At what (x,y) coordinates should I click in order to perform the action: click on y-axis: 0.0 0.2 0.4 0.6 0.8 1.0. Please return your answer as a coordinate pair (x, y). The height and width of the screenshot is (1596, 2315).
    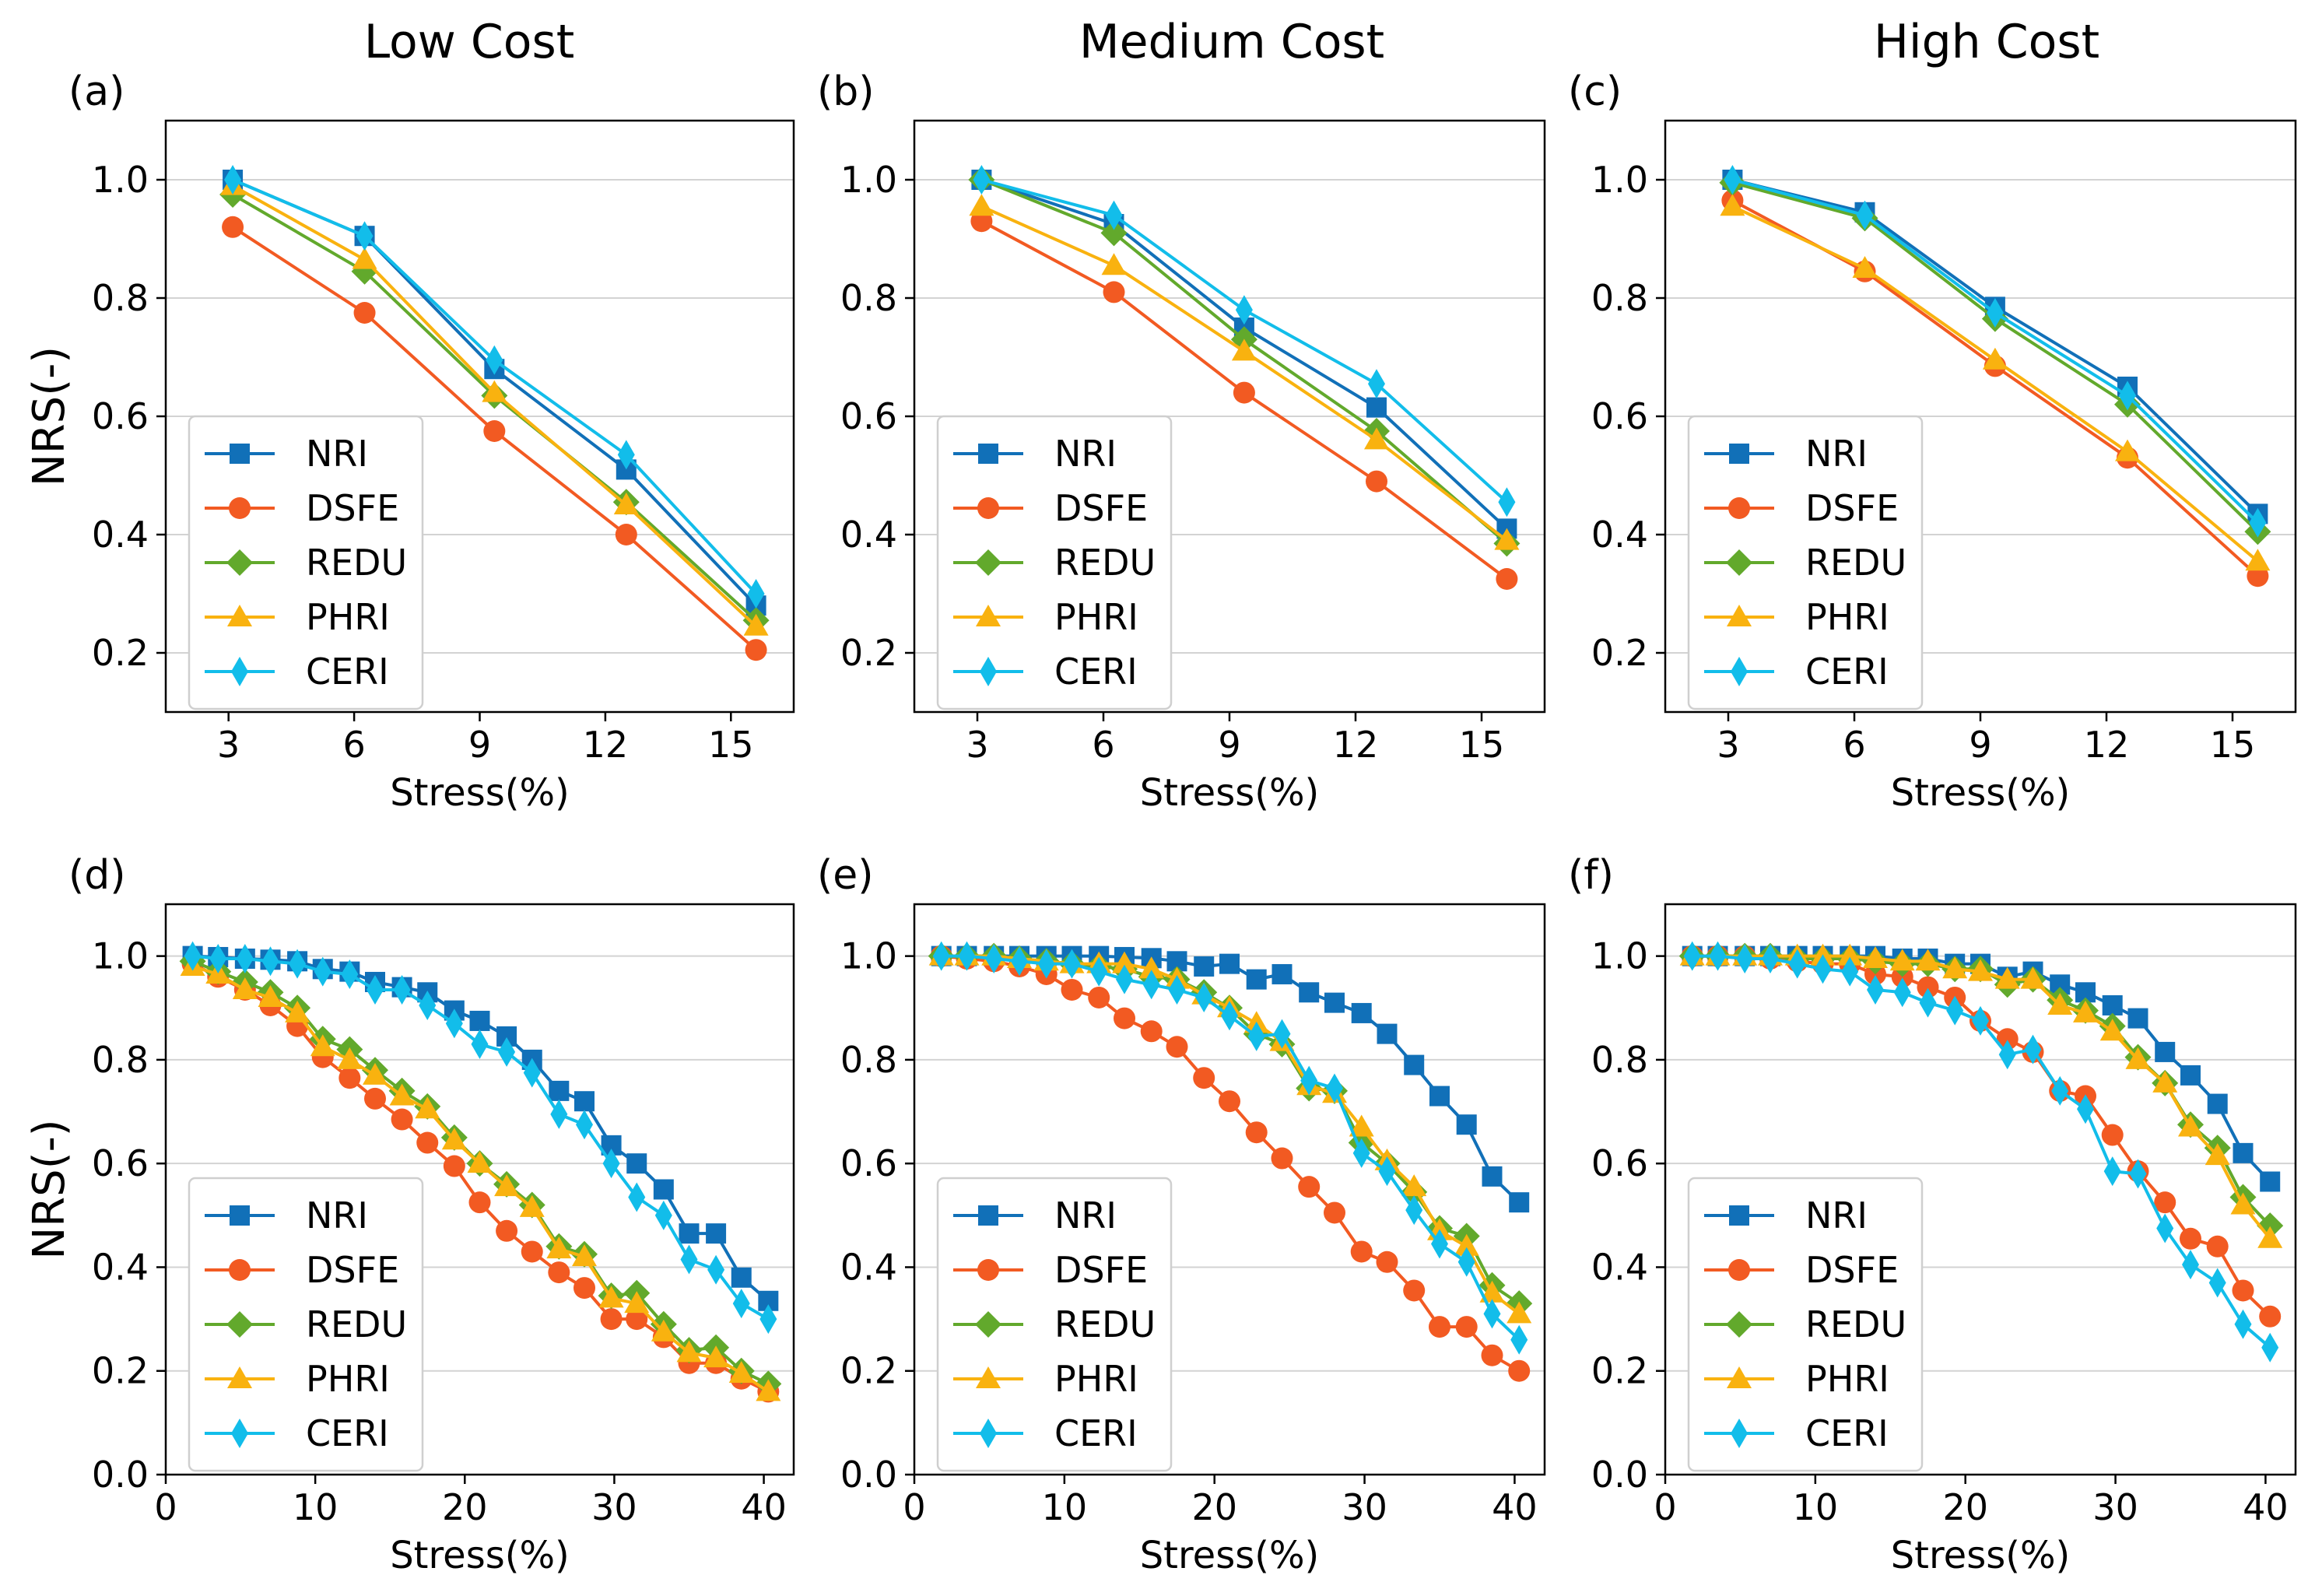
    Looking at the image, I should click on (129, 1216).